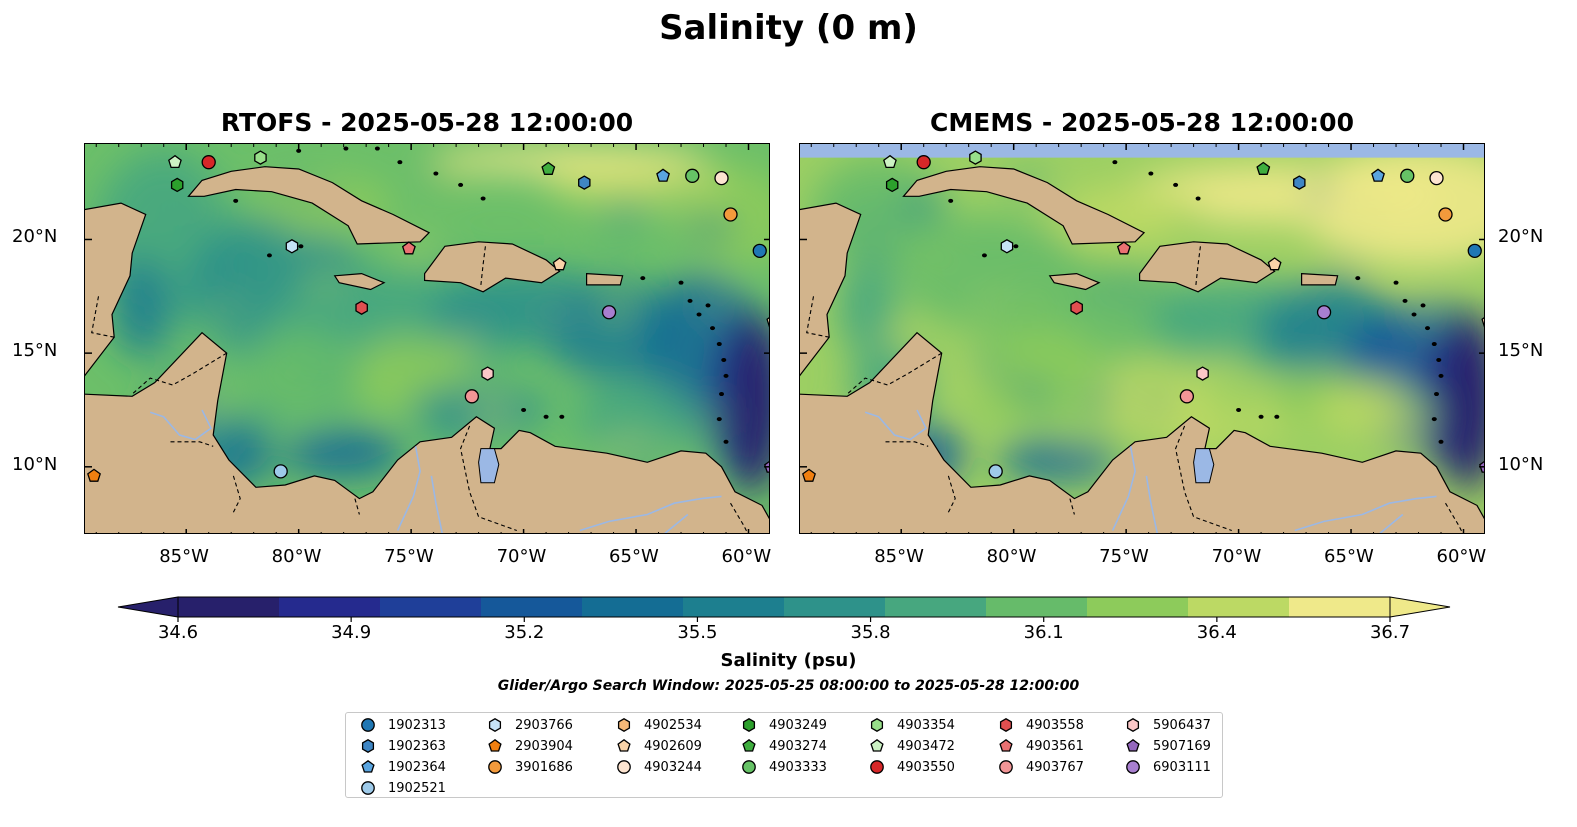 This screenshot has width=1577, height=827. Describe the element at coordinates (1124, 556) in the screenshot. I see `lon-tick-label: 75°W` at that location.